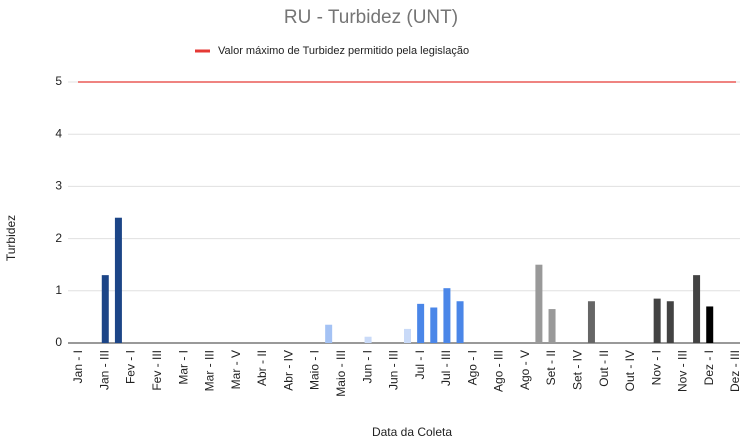 The width and height of the screenshot is (742, 446). What do you see at coordinates (183, 367) in the screenshot?
I see `x-tick-label: Mar - I` at bounding box center [183, 367].